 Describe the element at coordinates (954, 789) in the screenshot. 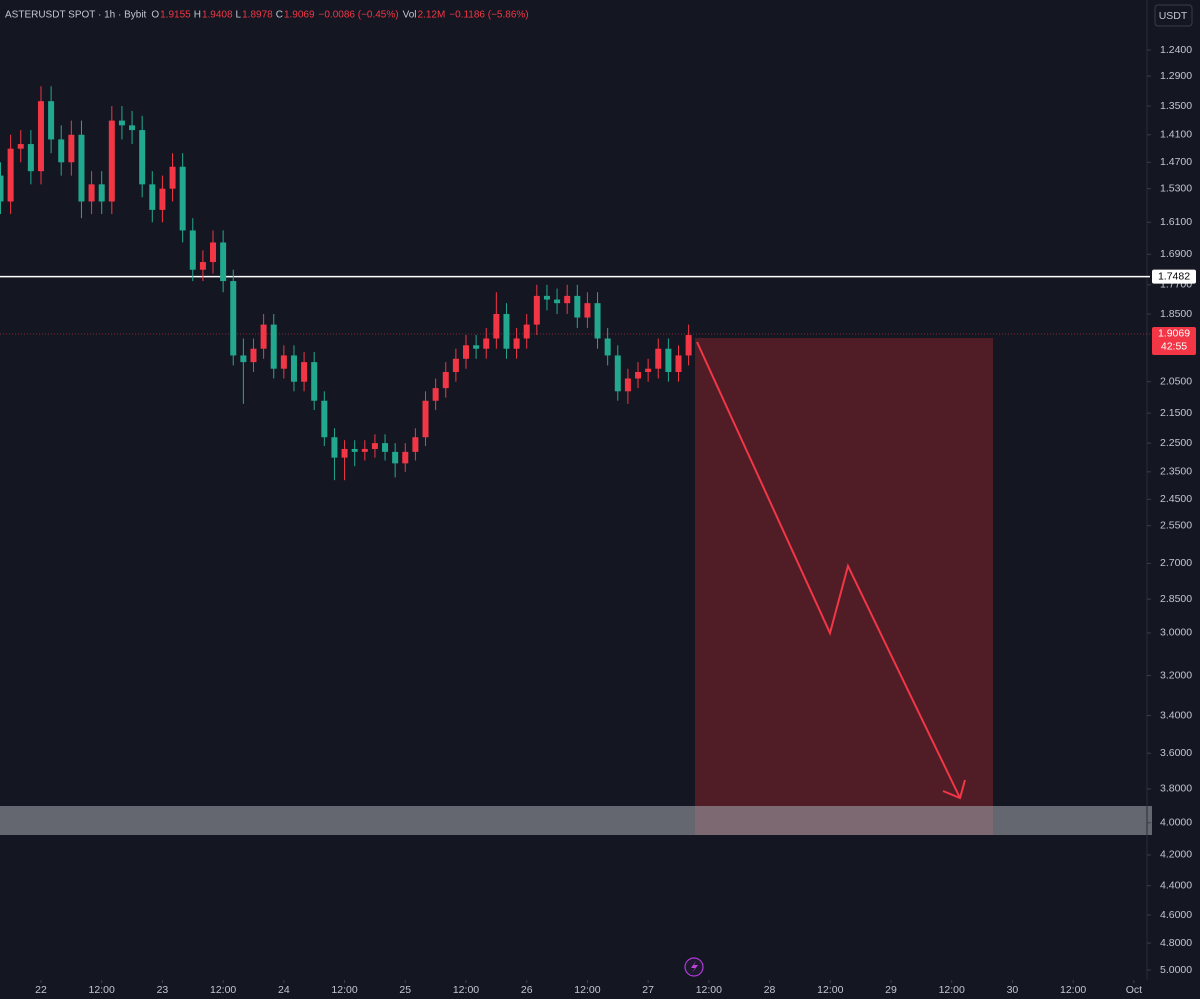

I see `arrow-head` at that location.